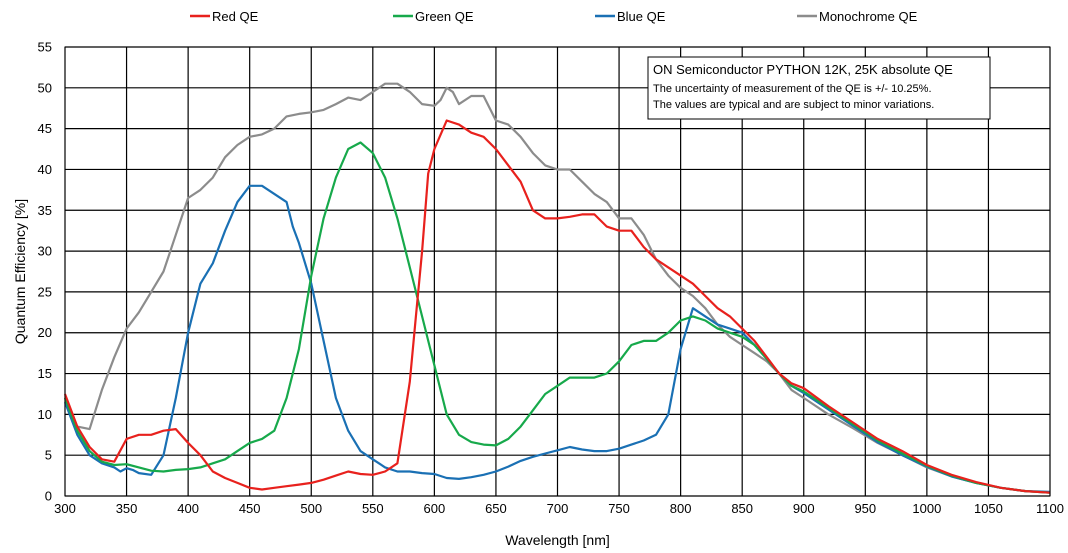 The width and height of the screenshot is (1068, 553). I want to click on y-axis-ticks: 0 5 10 15 20 25 30 35 40 45 50 55, so click(45, 272).